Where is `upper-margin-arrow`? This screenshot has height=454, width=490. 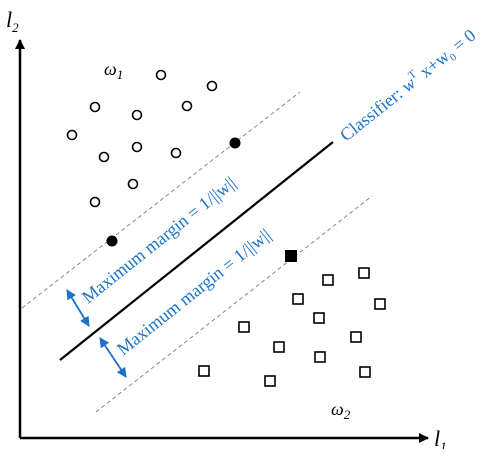
upper-margin-arrow is located at coordinates (78, 308).